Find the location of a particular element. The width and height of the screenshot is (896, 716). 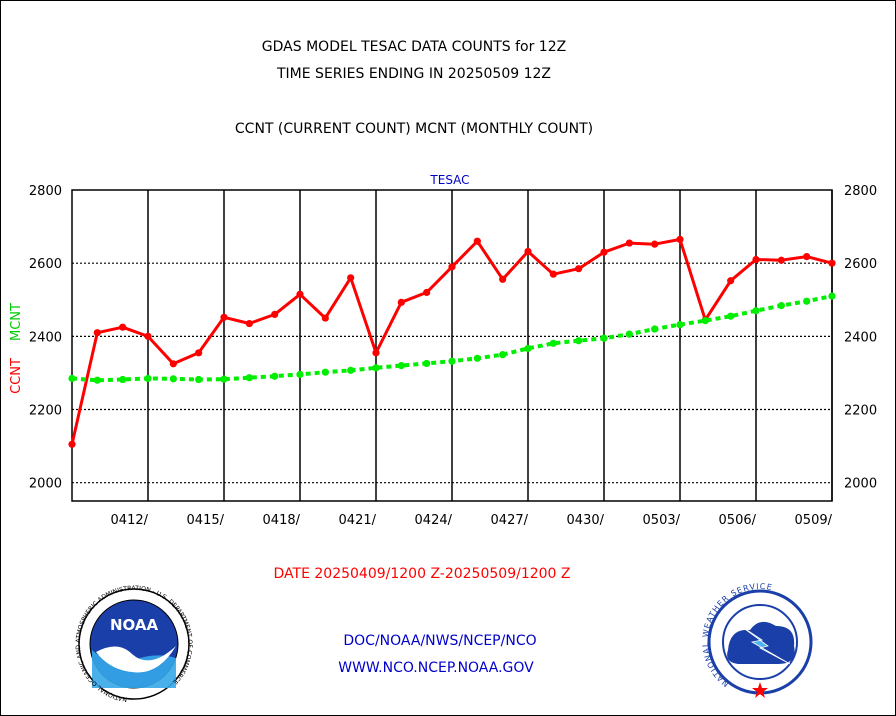

y-axis-label-ccnt: CCNT is located at coordinates (16, 376).